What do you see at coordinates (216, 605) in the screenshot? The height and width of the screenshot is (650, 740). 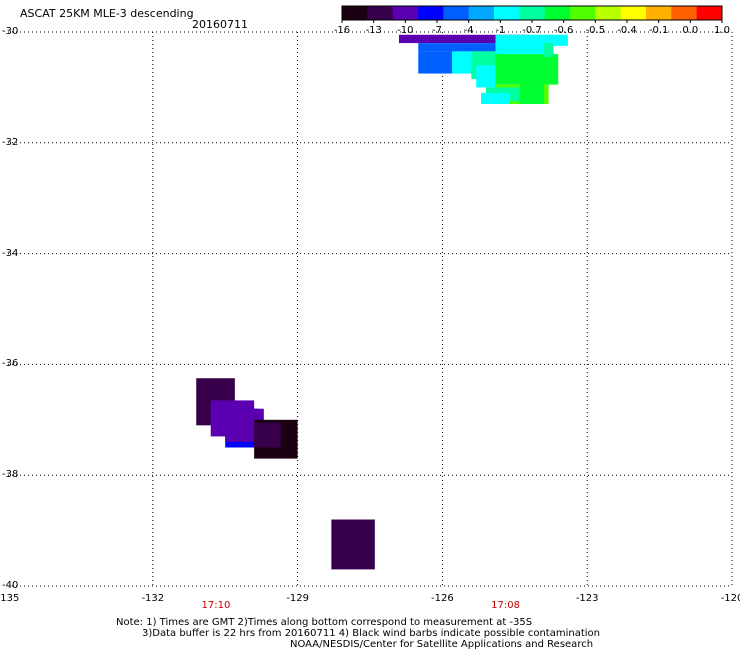 I see `time-label: 17:10` at bounding box center [216, 605].